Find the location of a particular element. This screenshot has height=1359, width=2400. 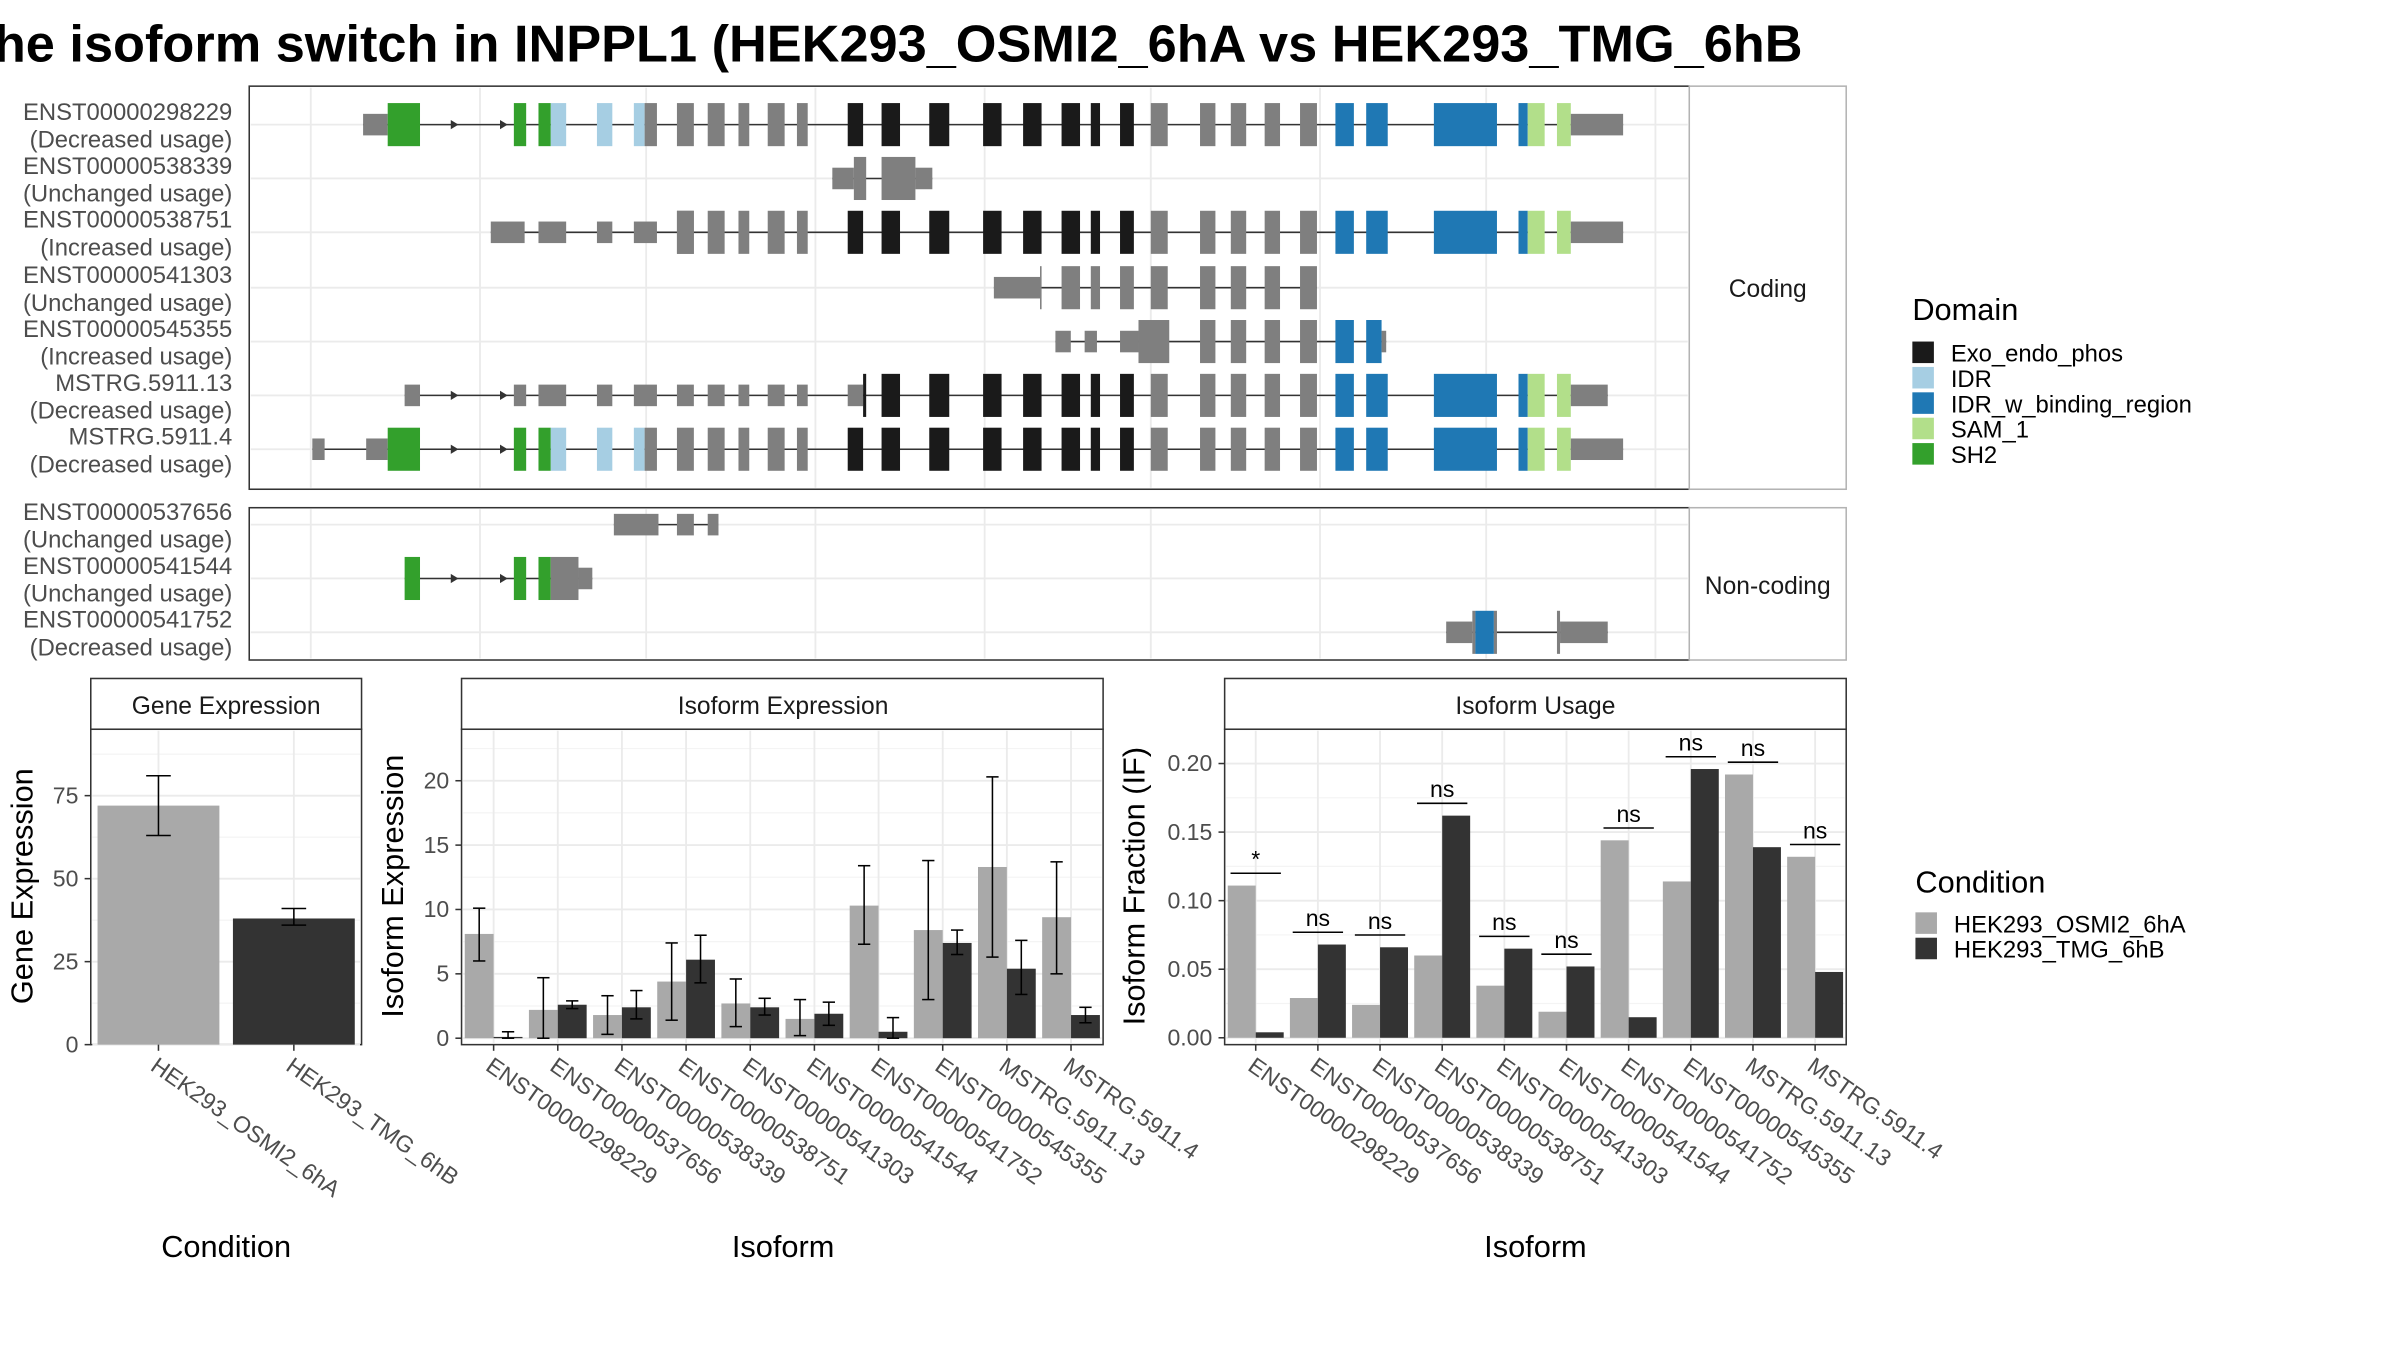

transcript-usage-label: (Unchanged usage) is located at coordinates (127, 594).